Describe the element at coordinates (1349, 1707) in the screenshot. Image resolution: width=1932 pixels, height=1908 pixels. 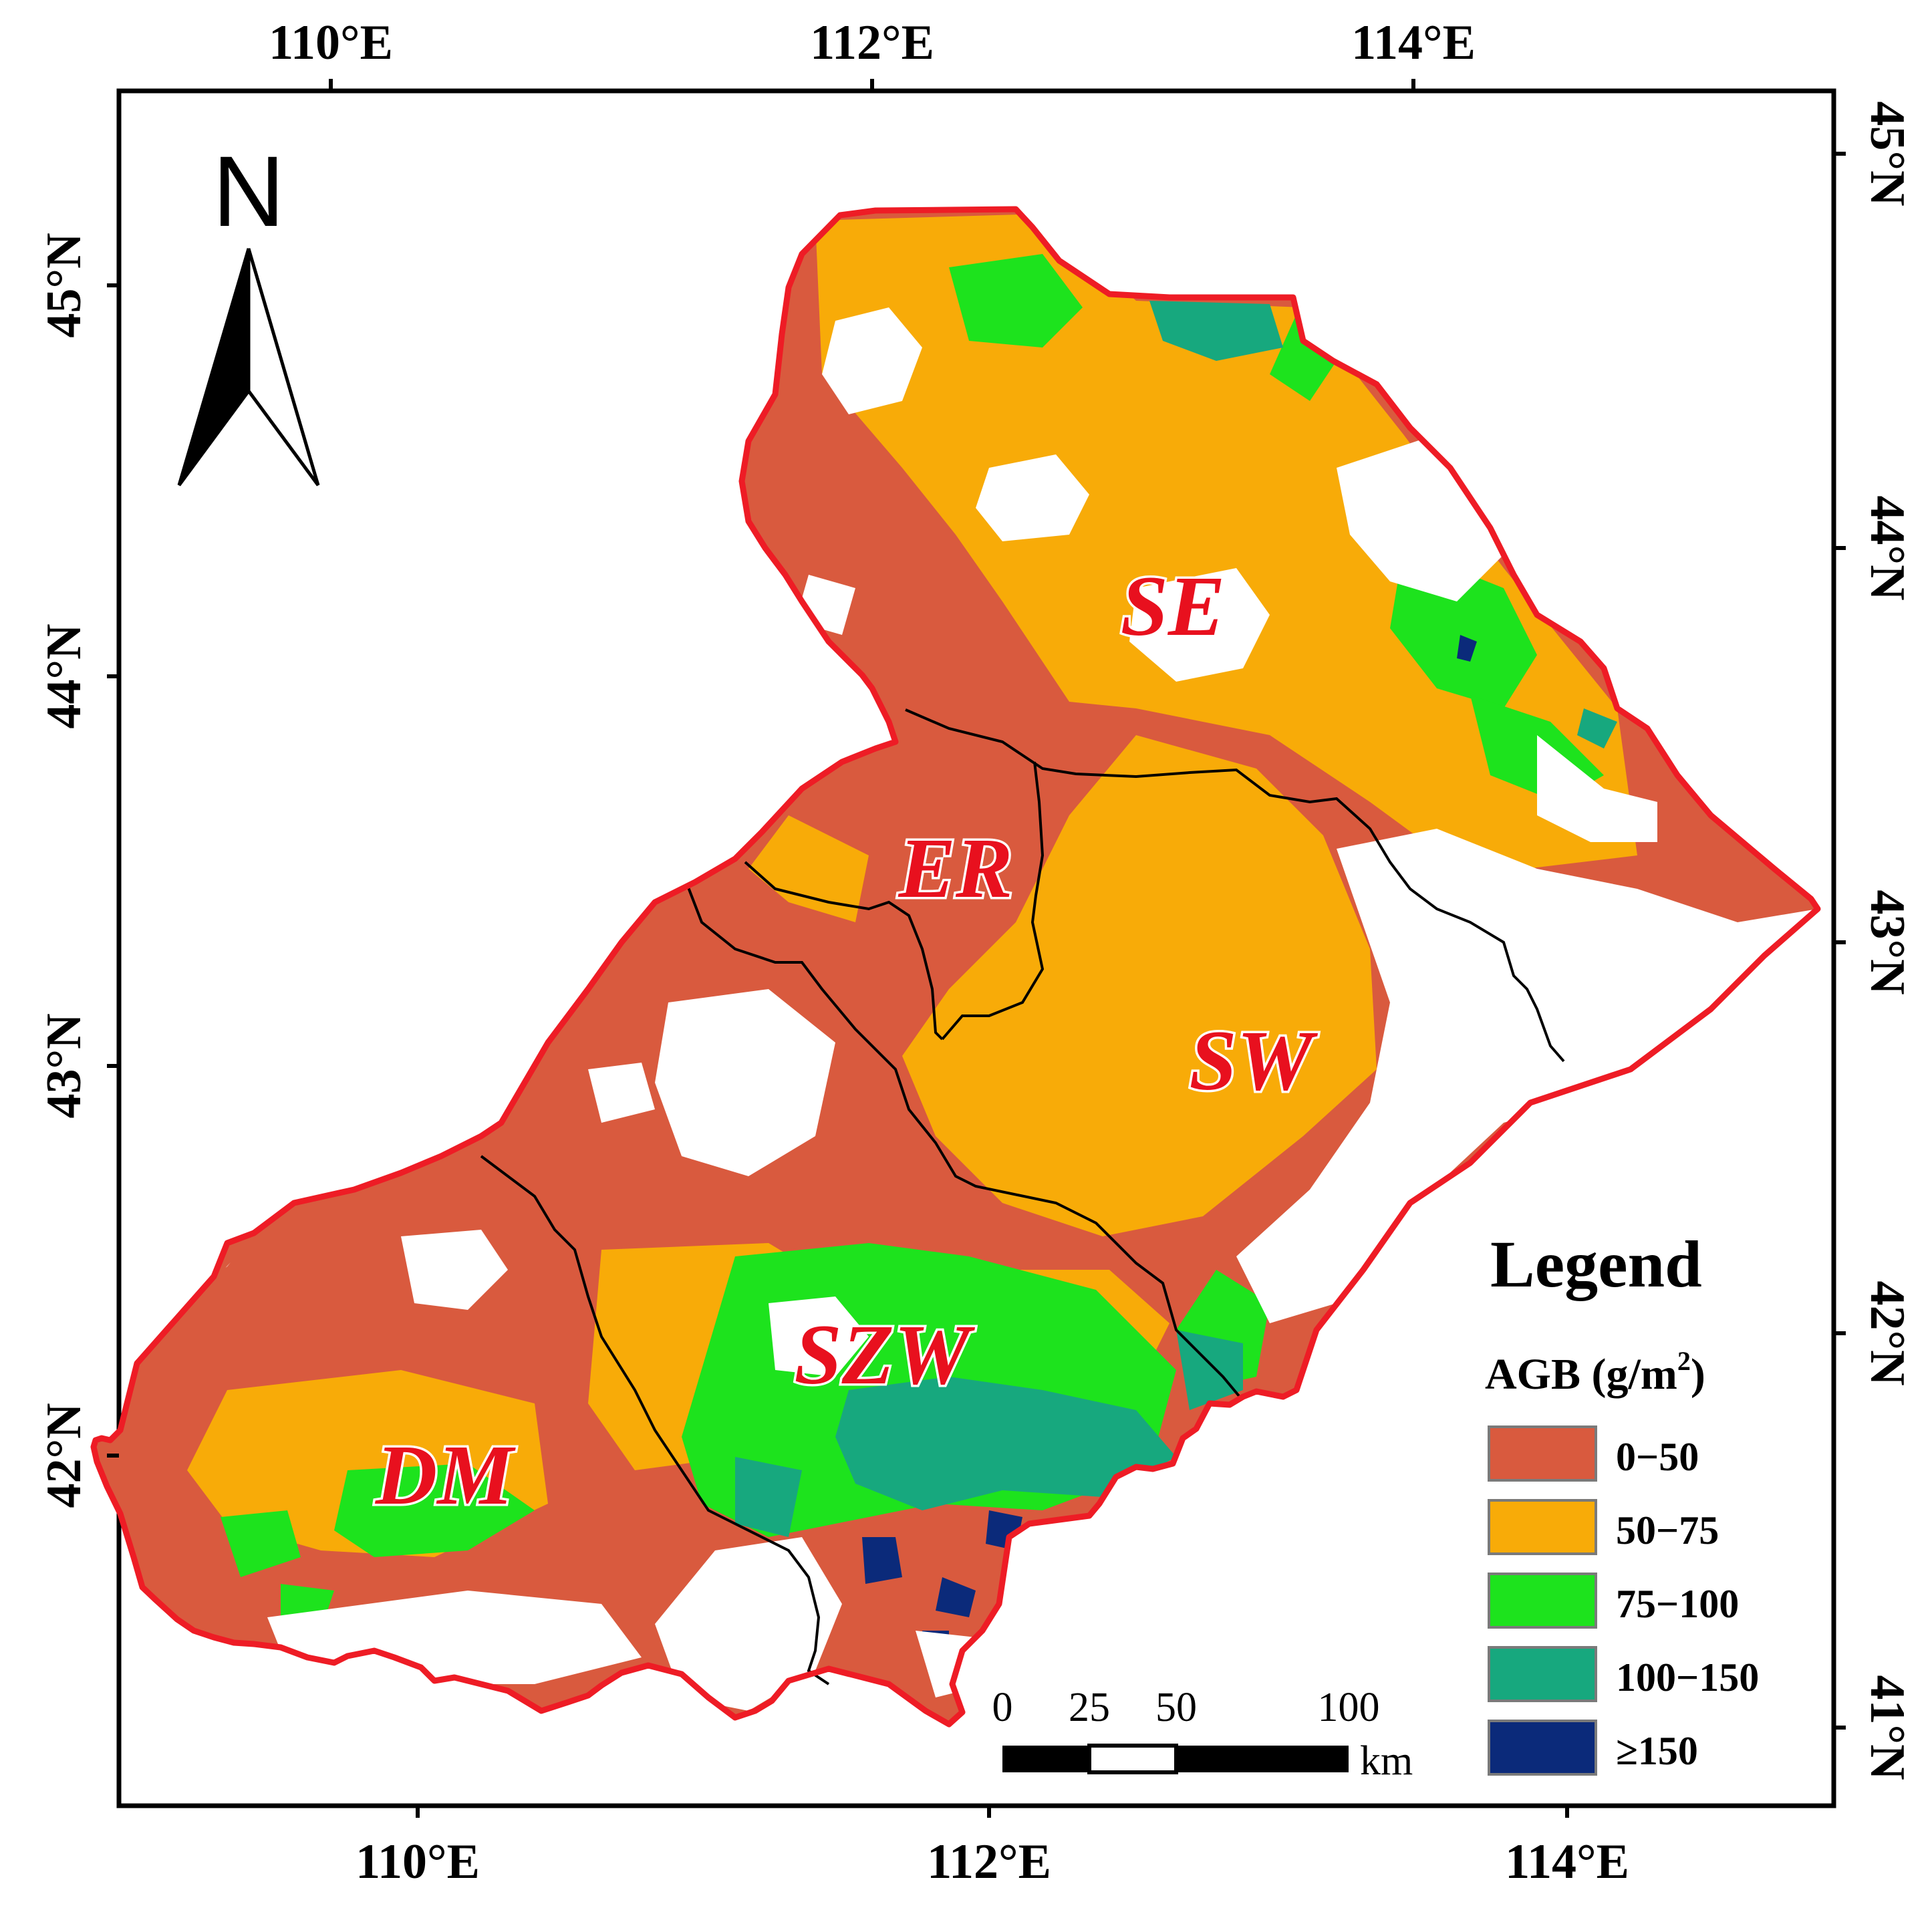
I see `scale-label: 100` at that location.